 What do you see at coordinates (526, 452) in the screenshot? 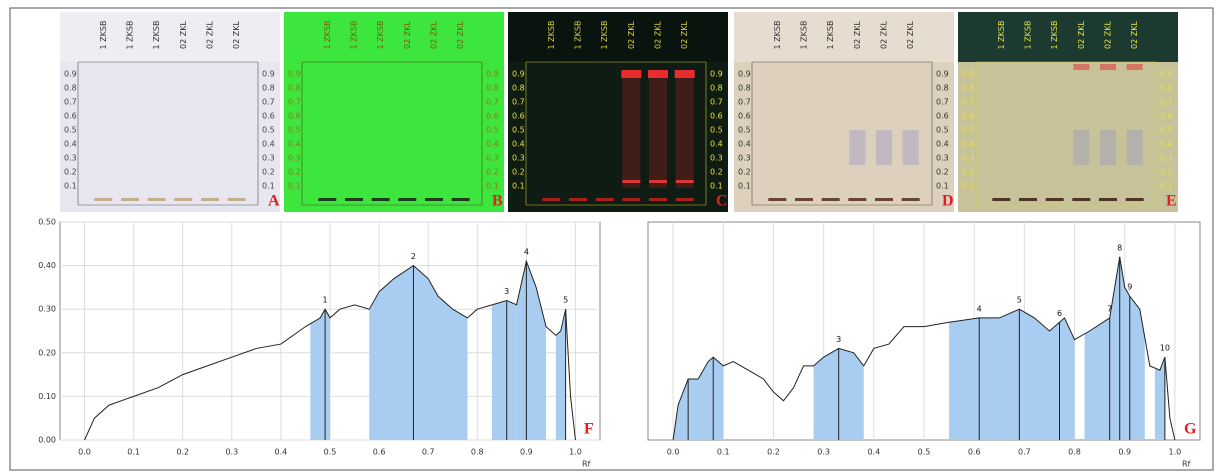
I see `x-tick-label: 0.9` at bounding box center [526, 452].